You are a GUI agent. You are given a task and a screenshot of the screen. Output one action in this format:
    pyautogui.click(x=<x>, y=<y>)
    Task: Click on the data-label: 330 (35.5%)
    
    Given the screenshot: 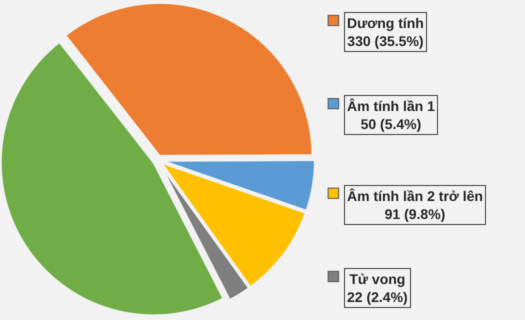 What is the action you would take?
    pyautogui.click(x=385, y=41)
    